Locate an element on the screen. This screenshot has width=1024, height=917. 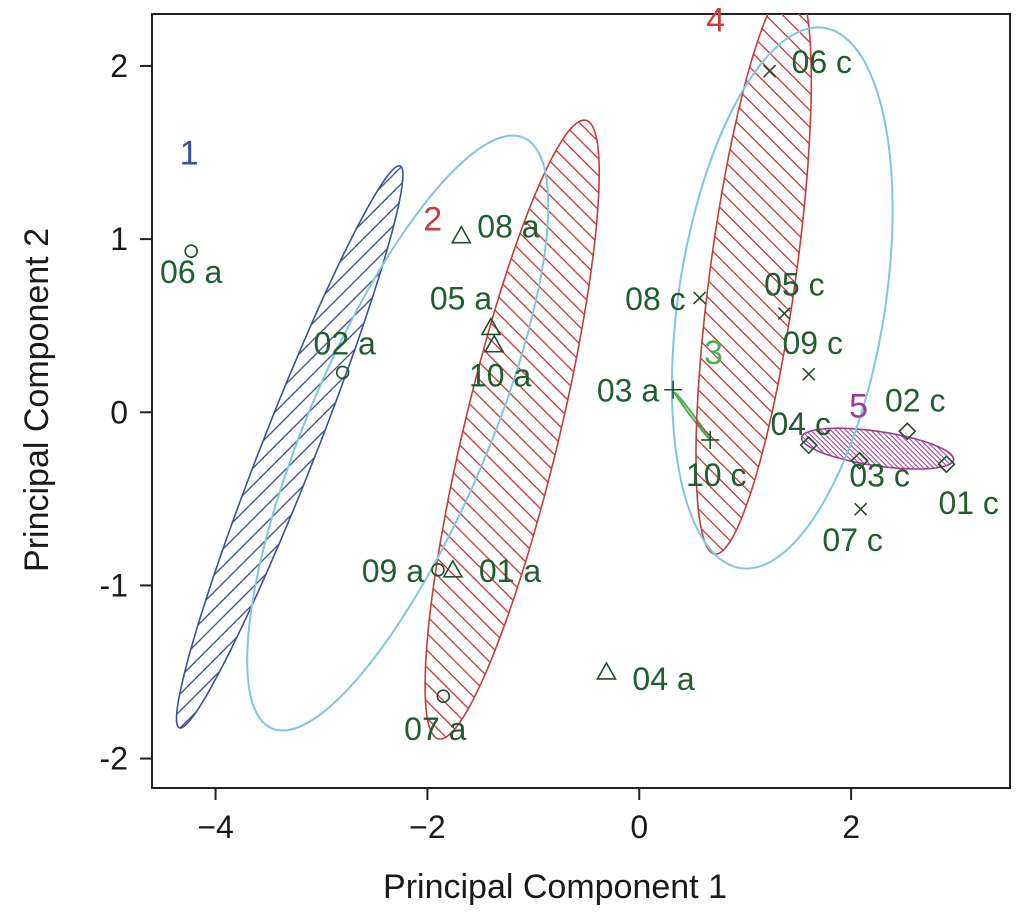
point-label-06-a: 06 a is located at coordinates (191, 272).